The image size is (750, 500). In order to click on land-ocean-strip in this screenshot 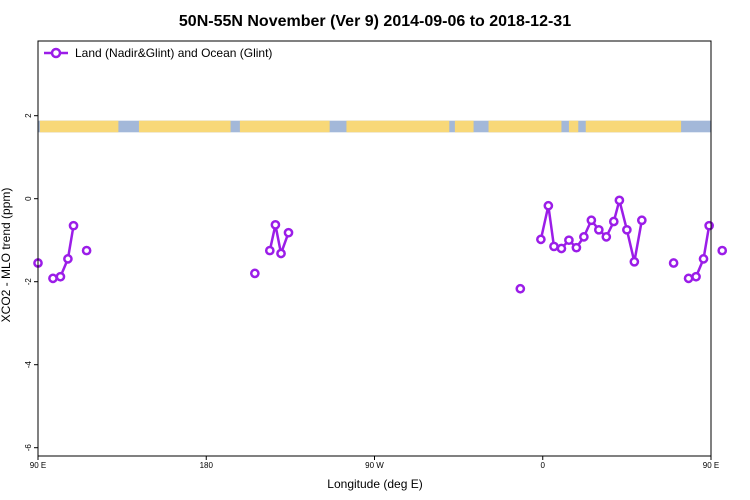, I will do `click(374, 126)`.